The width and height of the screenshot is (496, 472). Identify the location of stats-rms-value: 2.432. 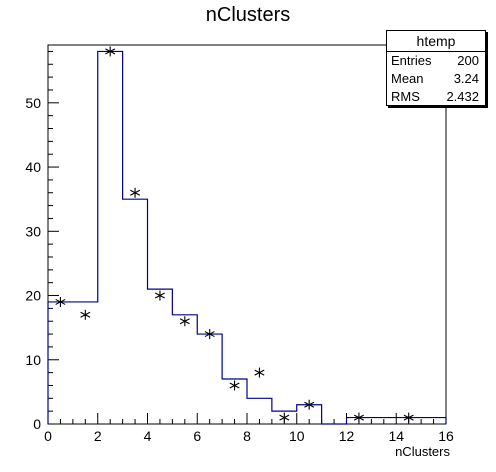
(462, 96).